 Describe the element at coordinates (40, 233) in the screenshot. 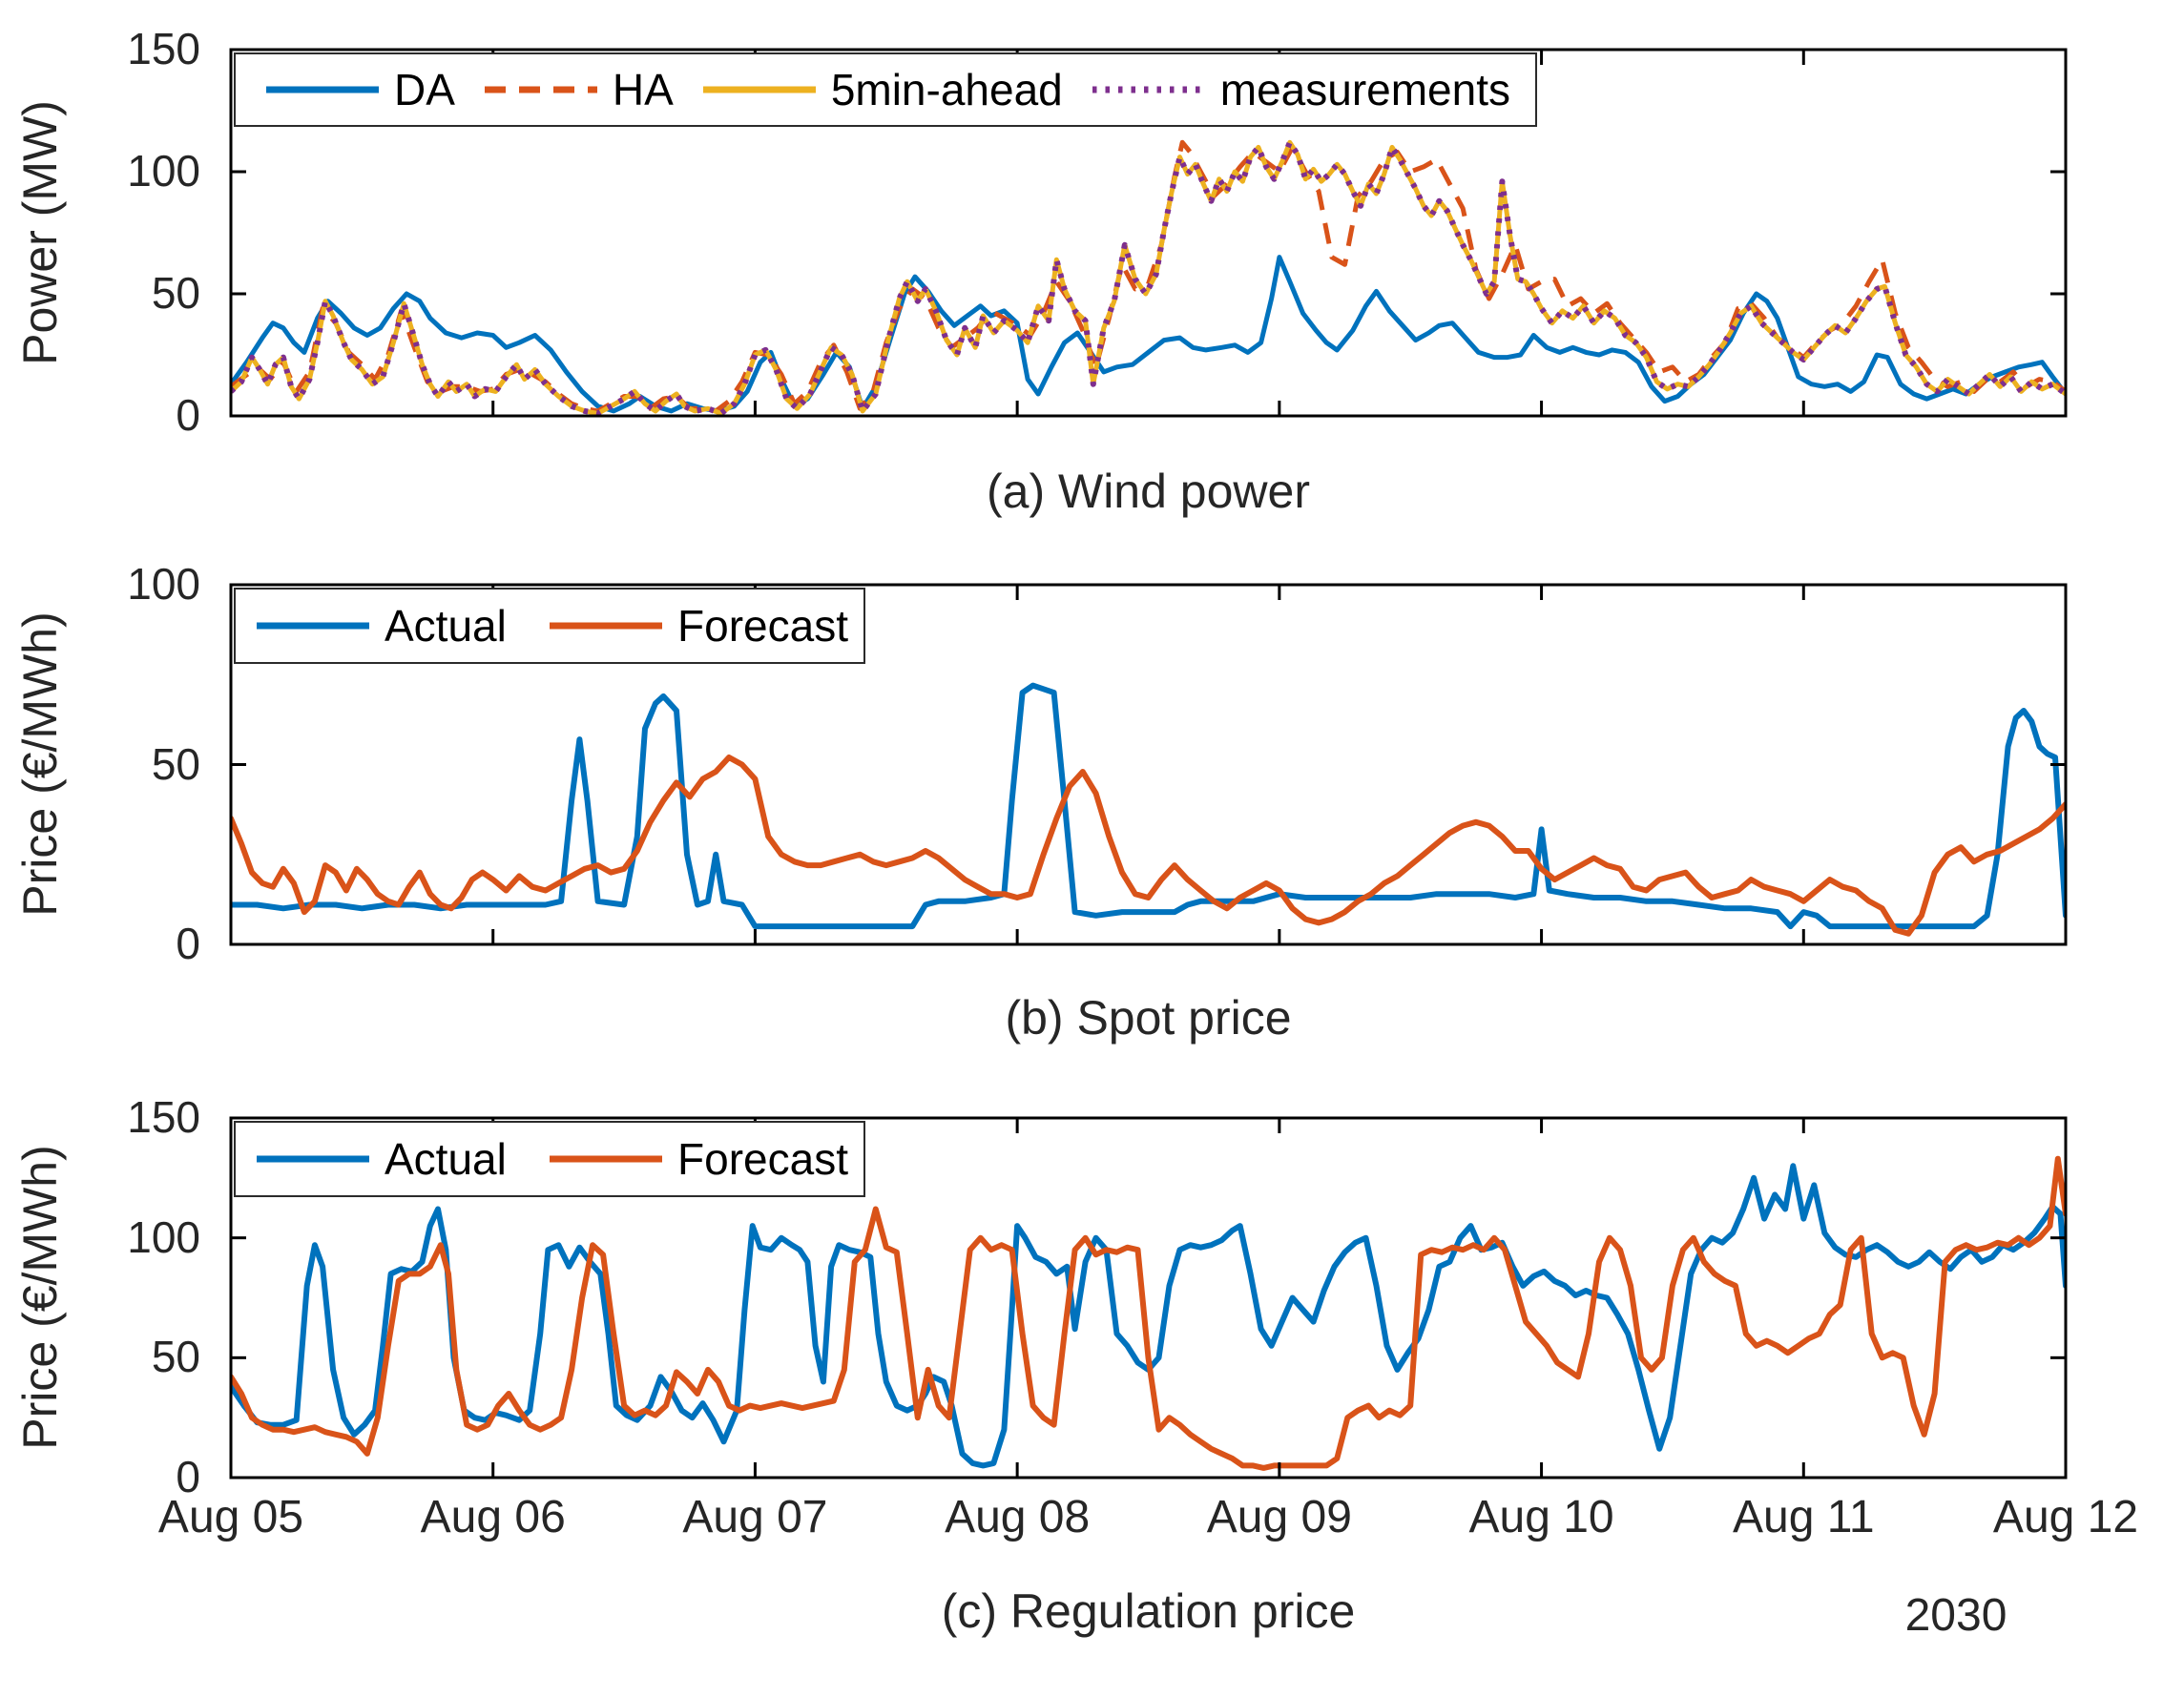

I see `y-axis-label-wind-power: Power (MW)` at that location.